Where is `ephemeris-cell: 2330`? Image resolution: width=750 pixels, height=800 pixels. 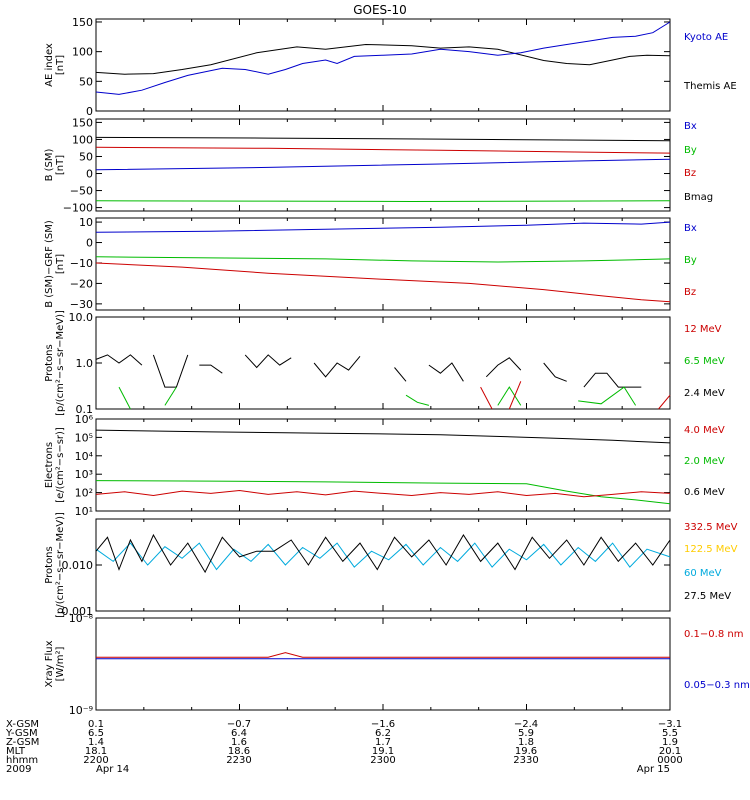 ephemeris-cell: 2330 is located at coordinates (525, 760).